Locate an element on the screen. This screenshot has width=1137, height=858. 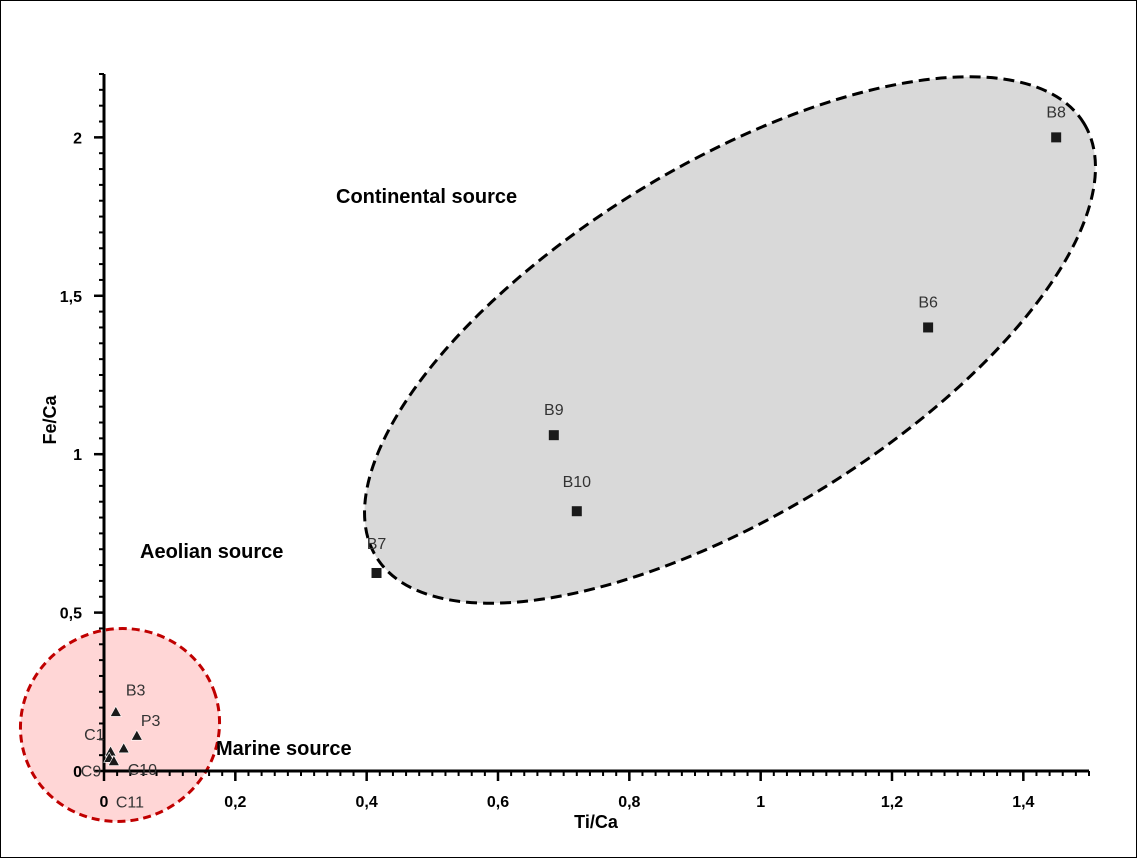
marker-B7 is located at coordinates (376, 572).